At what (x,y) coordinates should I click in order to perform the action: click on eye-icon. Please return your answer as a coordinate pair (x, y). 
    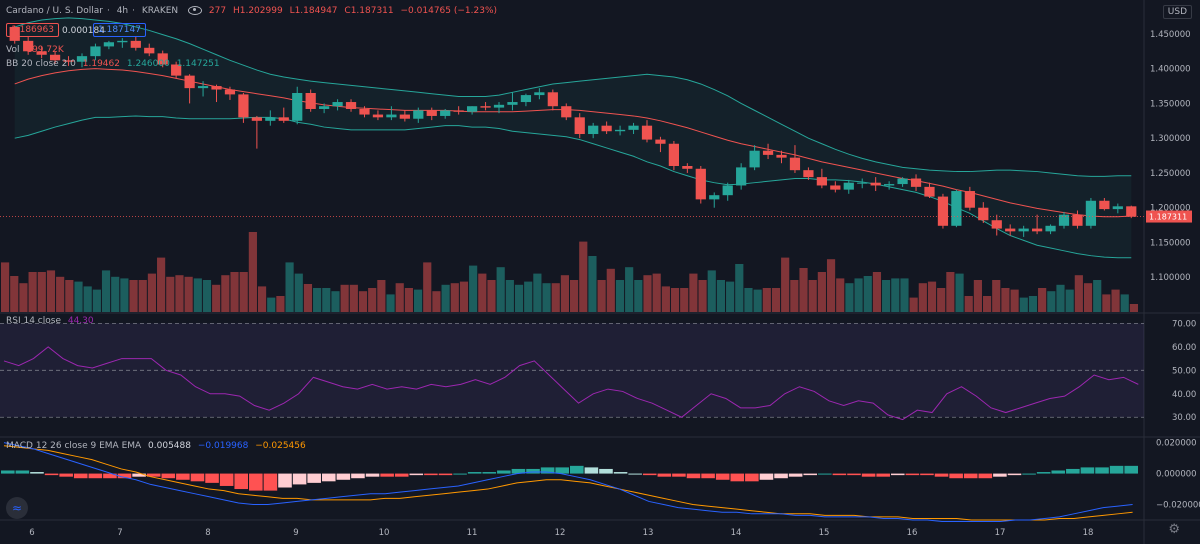
    Looking at the image, I should click on (195, 10).